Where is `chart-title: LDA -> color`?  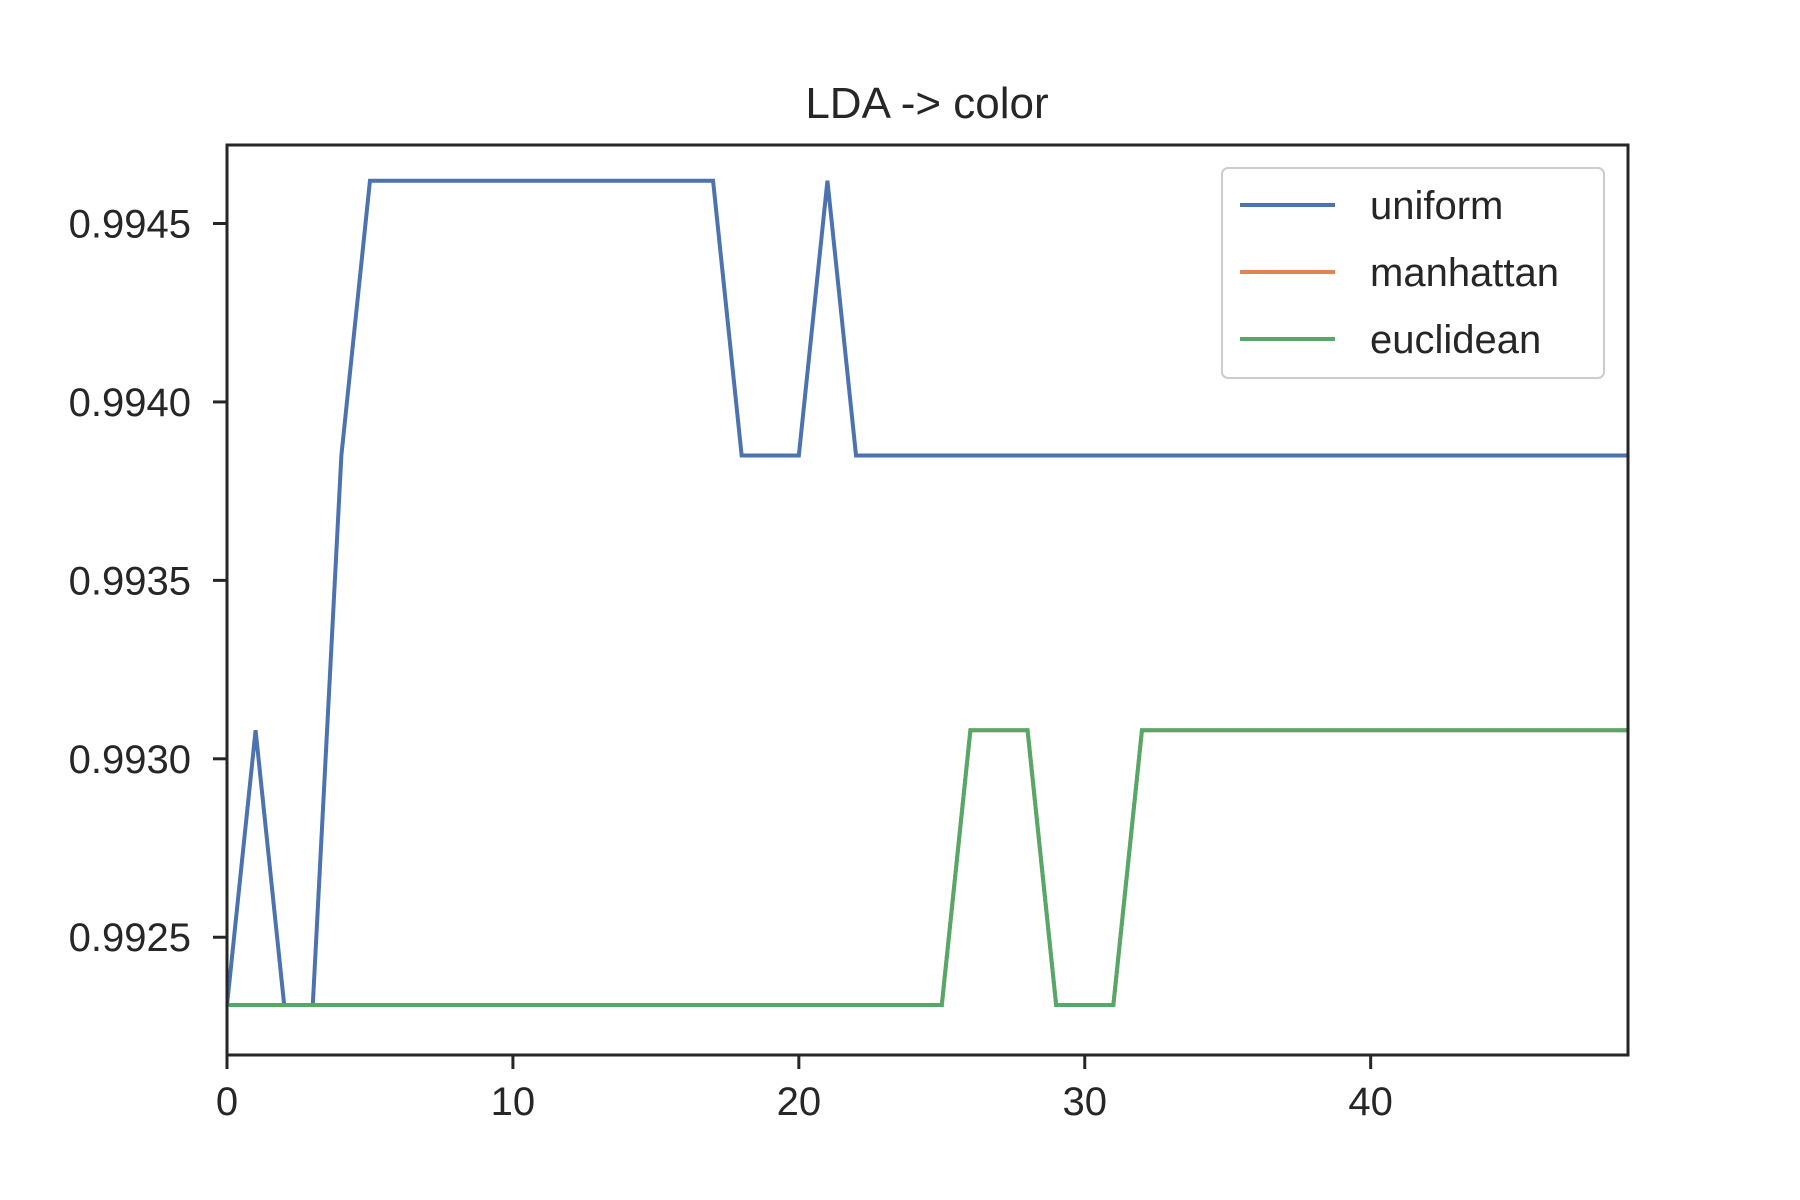 chart-title: LDA -> color is located at coordinates (926, 103).